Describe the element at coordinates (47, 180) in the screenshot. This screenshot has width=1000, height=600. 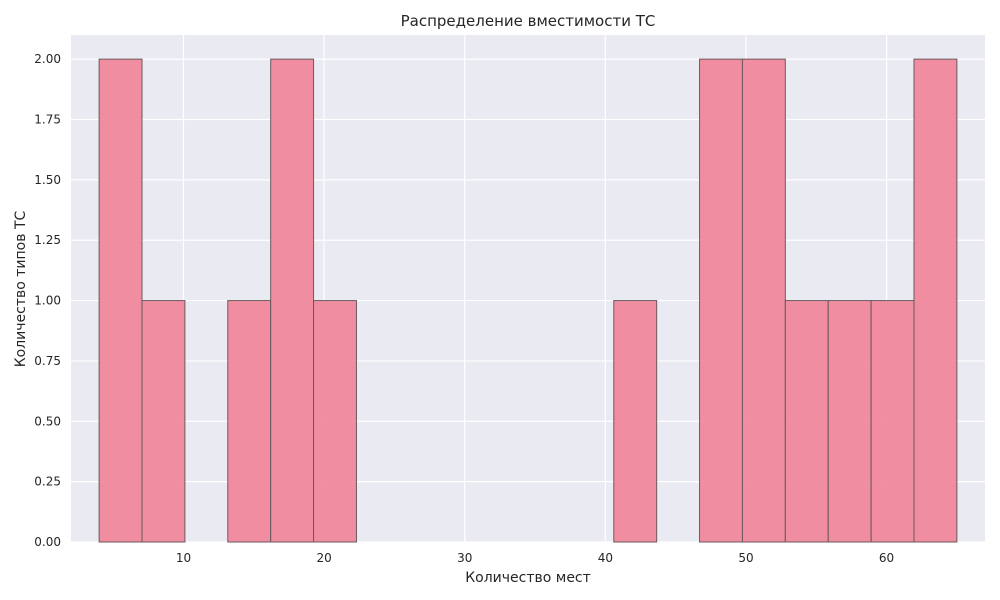
I see `y-tick-label: 1.50` at that location.